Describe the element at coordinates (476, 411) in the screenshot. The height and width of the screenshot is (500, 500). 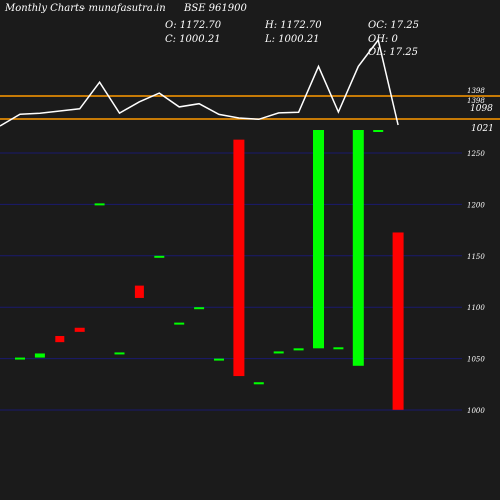
I see `y-tick-label: 1000` at that location.